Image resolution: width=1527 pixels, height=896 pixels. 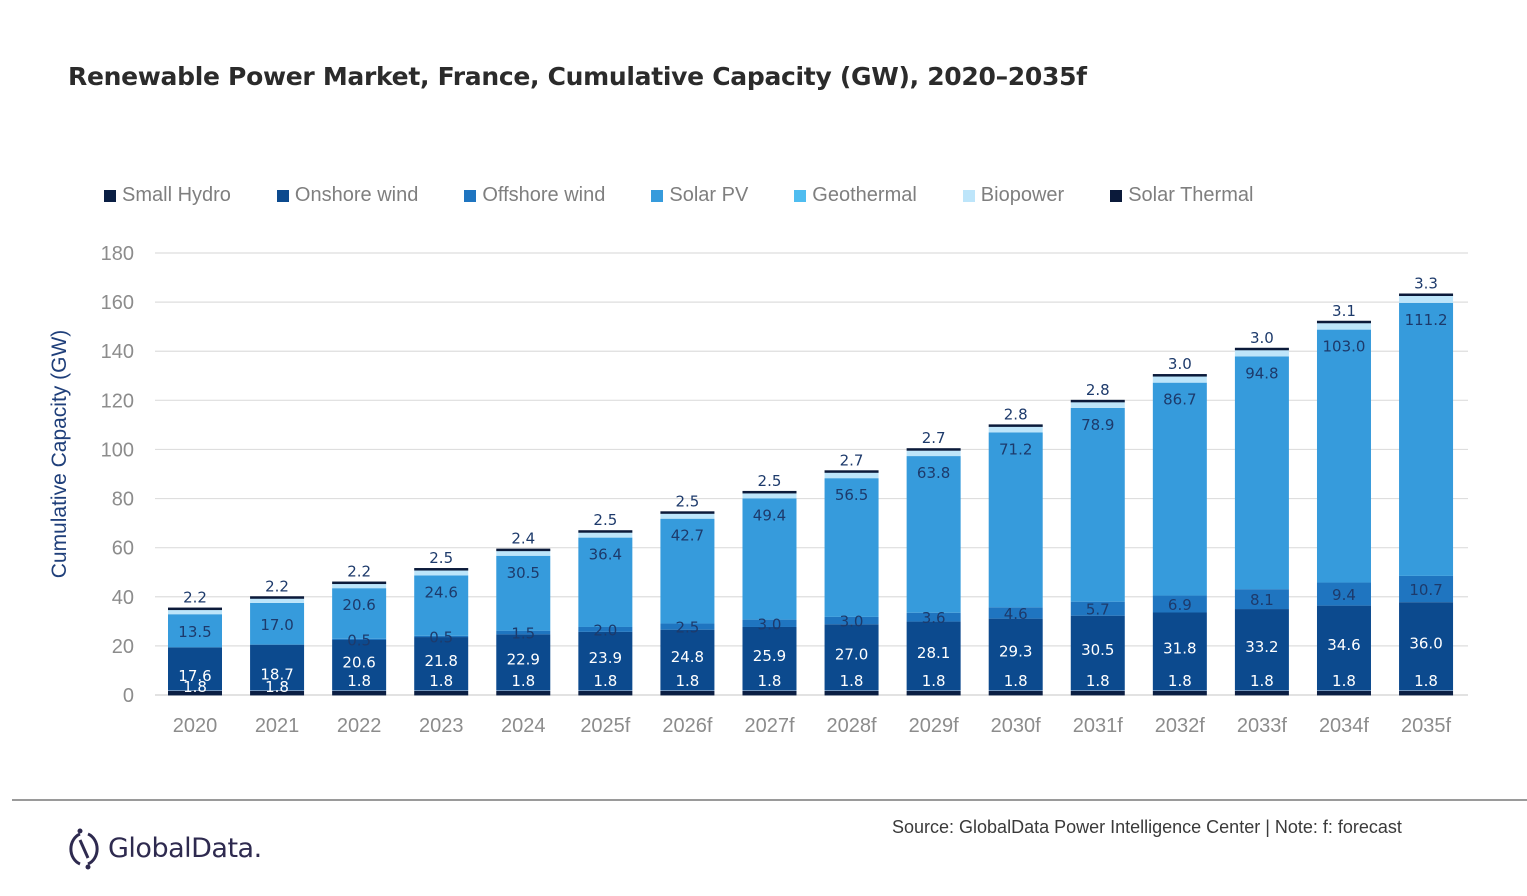 What do you see at coordinates (195, 651) in the screenshot?
I see `bar-2020` at bounding box center [195, 651].